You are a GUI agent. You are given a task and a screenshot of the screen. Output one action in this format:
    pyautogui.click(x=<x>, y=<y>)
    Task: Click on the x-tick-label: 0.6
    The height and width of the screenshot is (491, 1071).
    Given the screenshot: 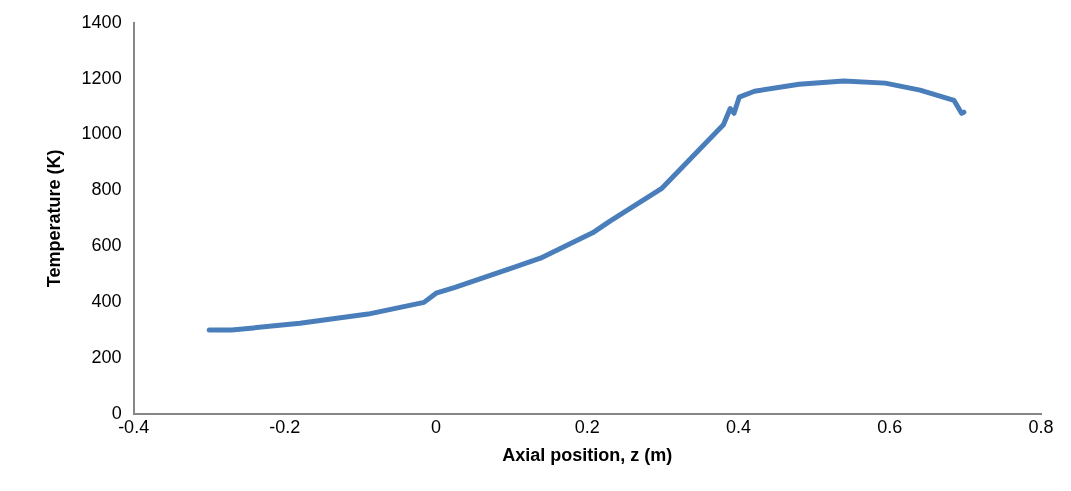 What is the action you would take?
    pyautogui.click(x=890, y=426)
    